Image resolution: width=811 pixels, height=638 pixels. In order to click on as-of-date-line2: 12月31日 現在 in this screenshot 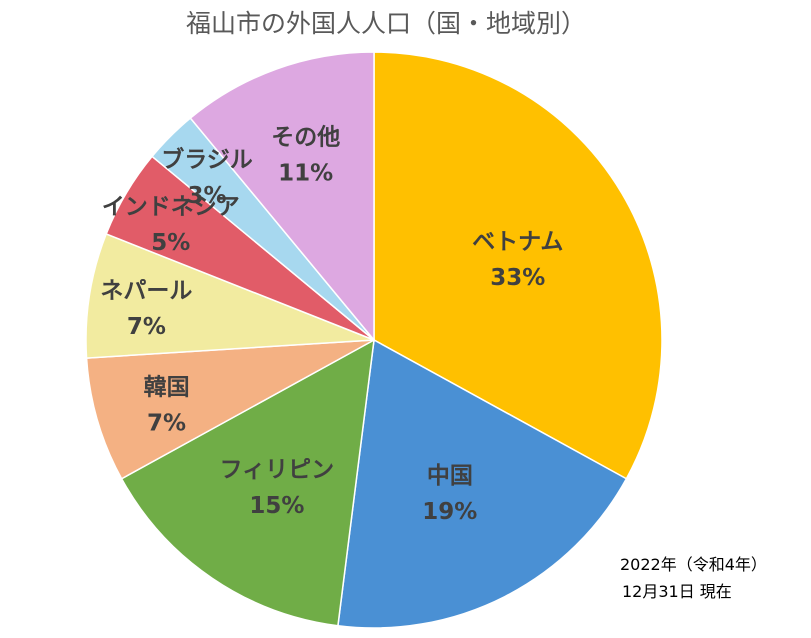, I will do `click(677, 591)`.